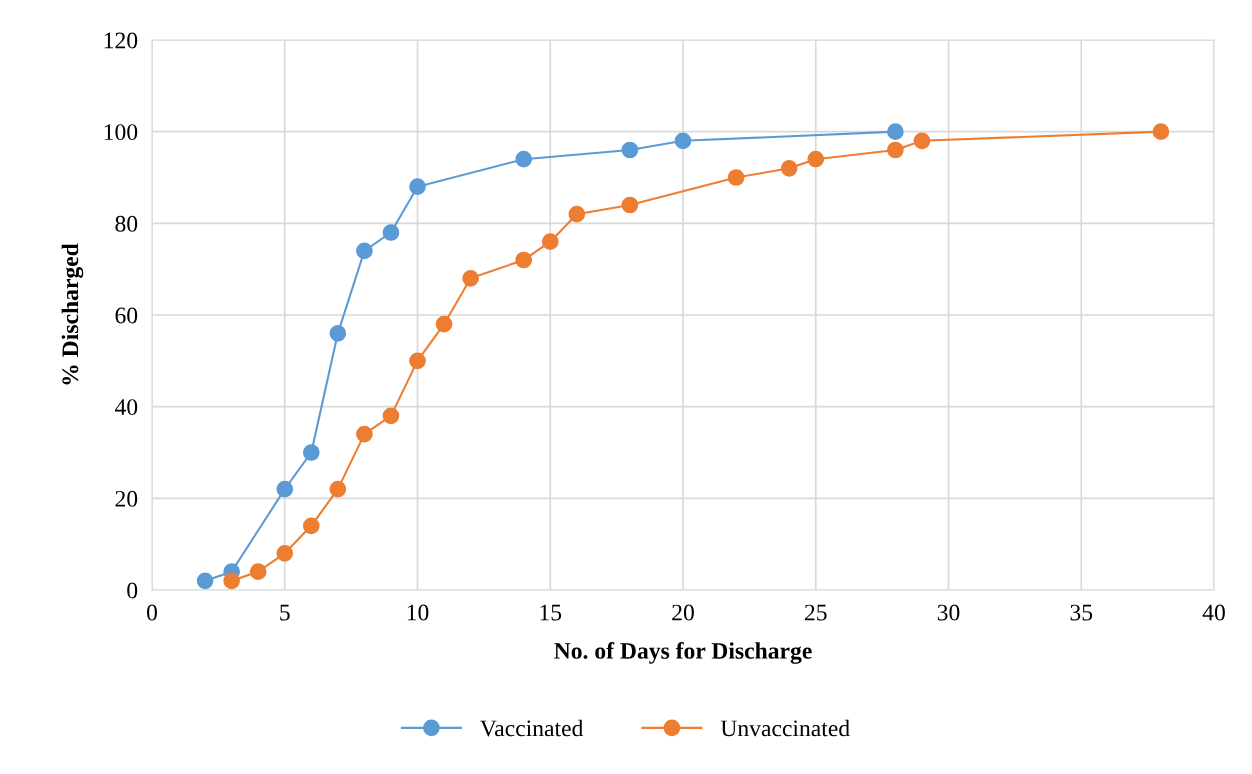 The image size is (1252, 774). Describe the element at coordinates (785, 728) in the screenshot. I see `legend-label: Unvaccinated` at that location.